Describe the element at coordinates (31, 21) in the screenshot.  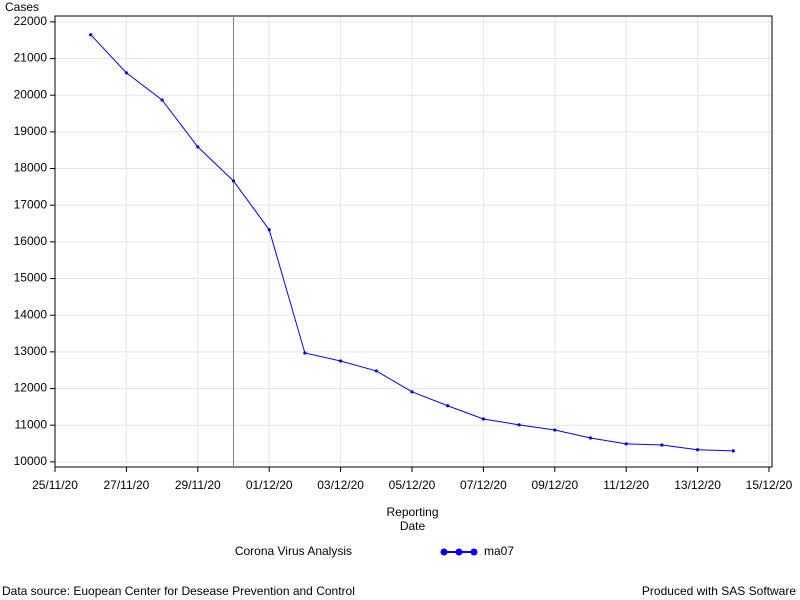
I see `y-tick-label: 22000` at that location.